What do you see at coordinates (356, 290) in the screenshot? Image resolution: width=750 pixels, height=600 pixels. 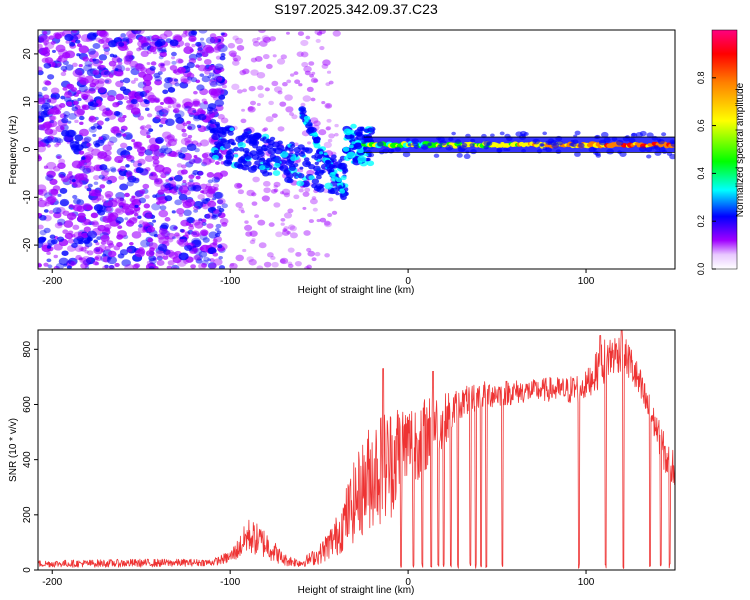 I see `spectrogram-x-label: Height of straight line (km)` at bounding box center [356, 290].